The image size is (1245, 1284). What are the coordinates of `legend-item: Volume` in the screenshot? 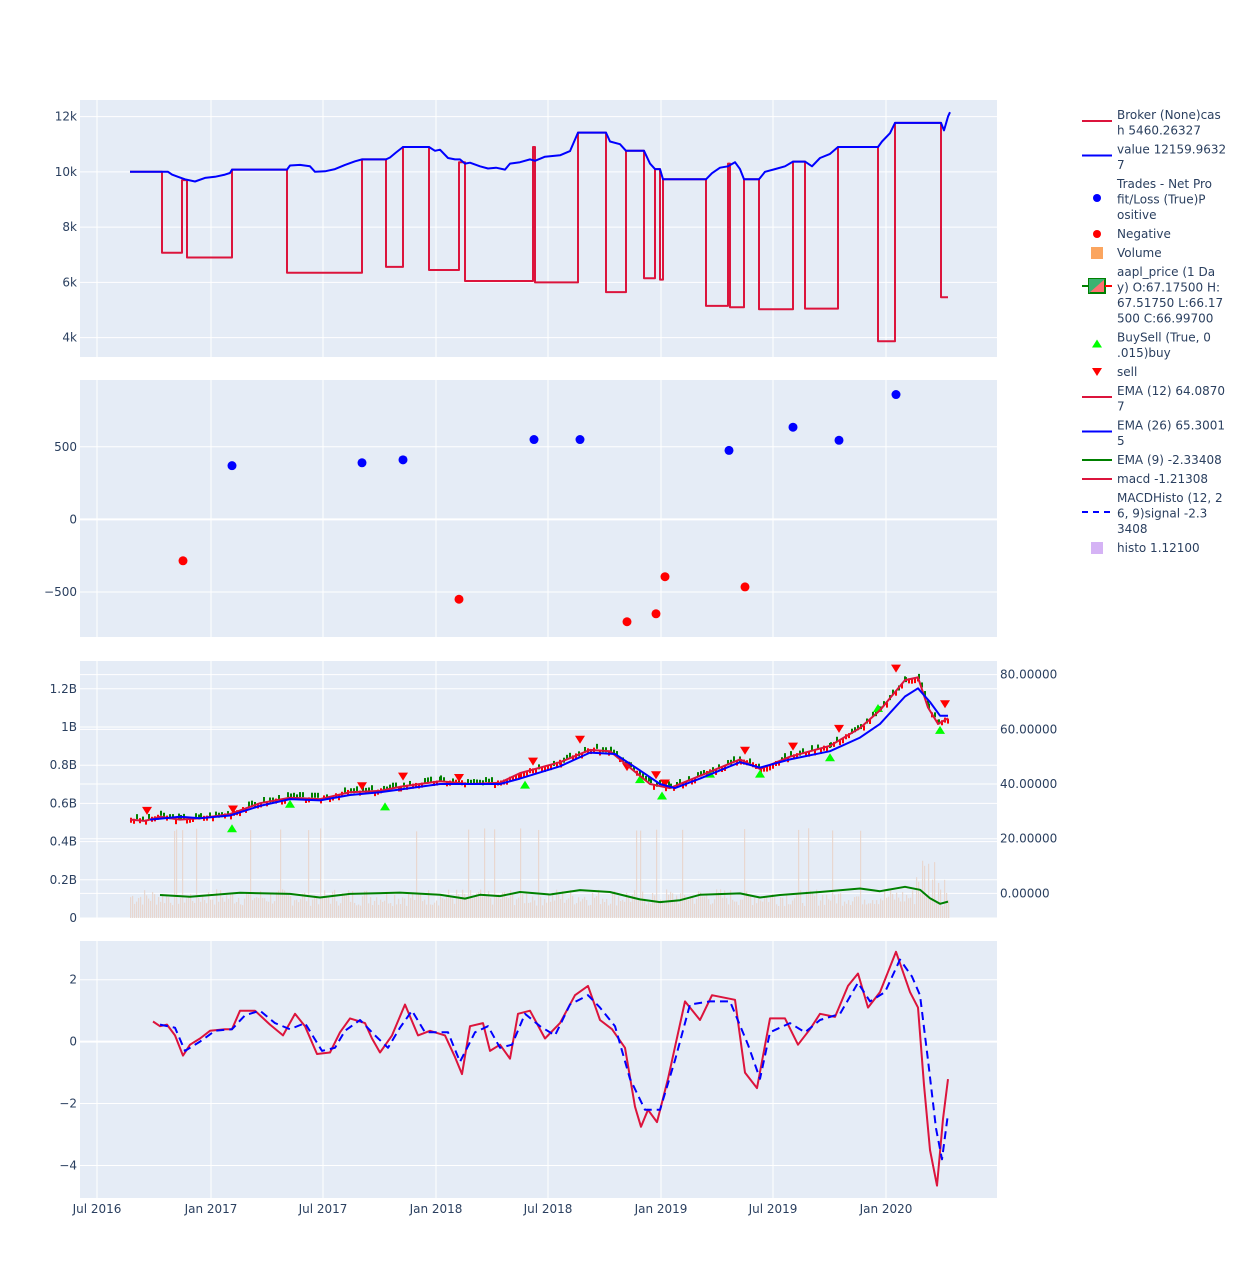 It's located at (1126, 253).